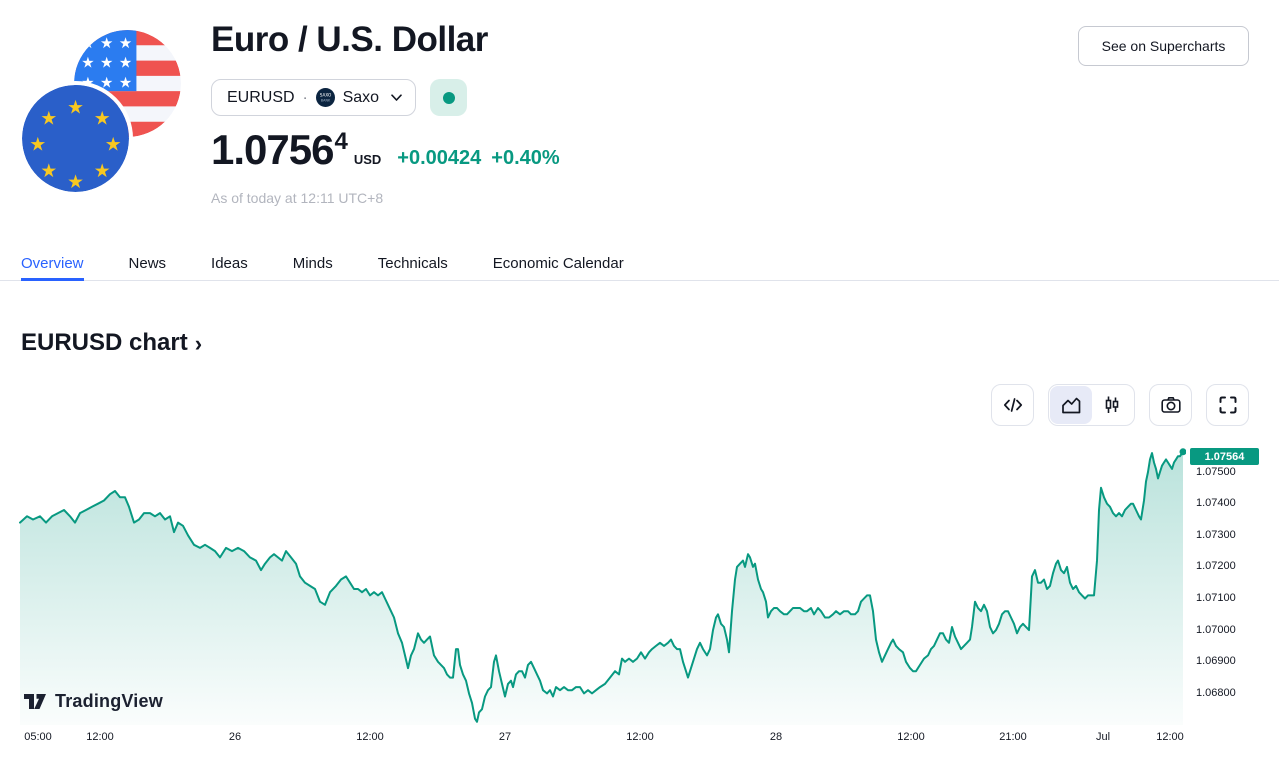 This screenshot has height=764, width=1279. I want to click on y-axis-label: 1.07300, so click(1216, 535).